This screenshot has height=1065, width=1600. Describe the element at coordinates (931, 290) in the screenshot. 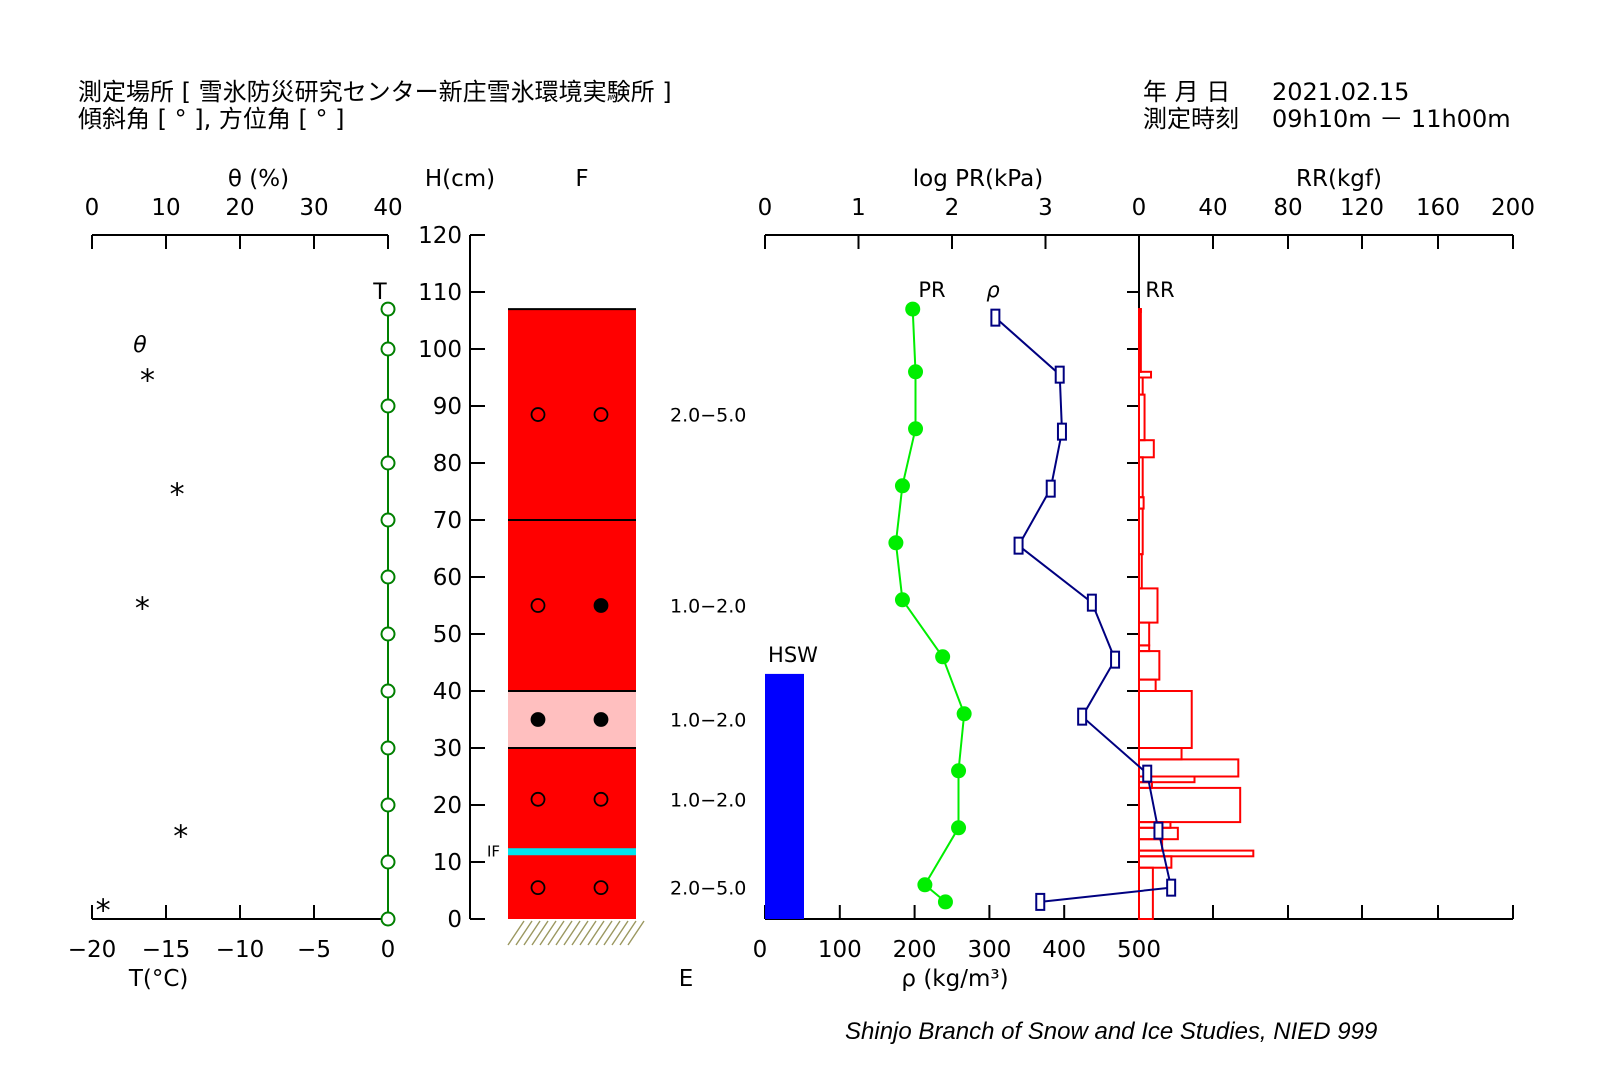

I see `pr-series-label: PR` at that location.